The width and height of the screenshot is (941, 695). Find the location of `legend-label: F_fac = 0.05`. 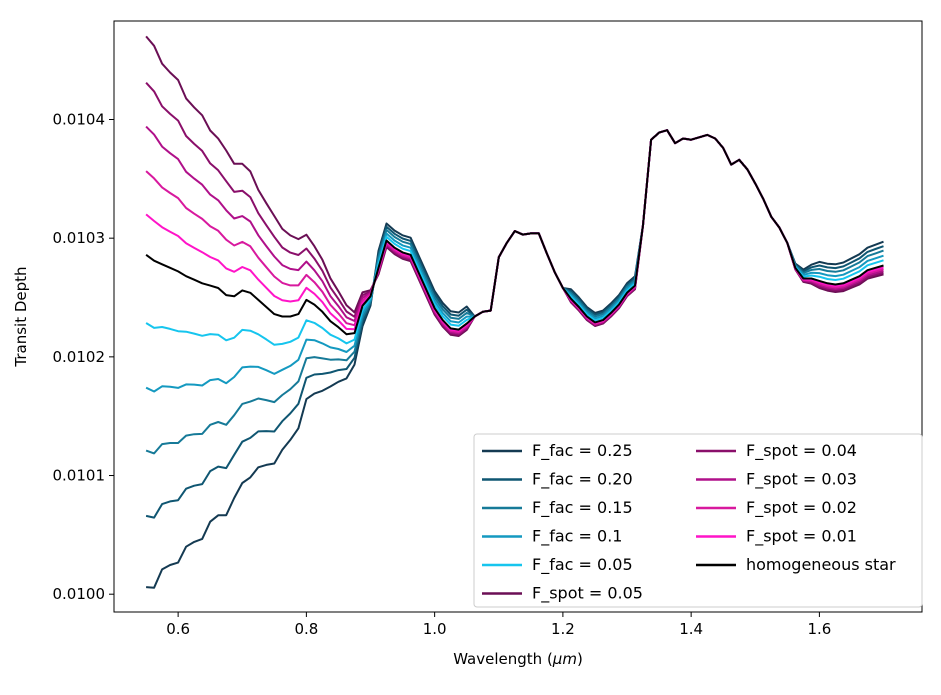

legend-label: F_fac = 0.05 is located at coordinates (582, 565).